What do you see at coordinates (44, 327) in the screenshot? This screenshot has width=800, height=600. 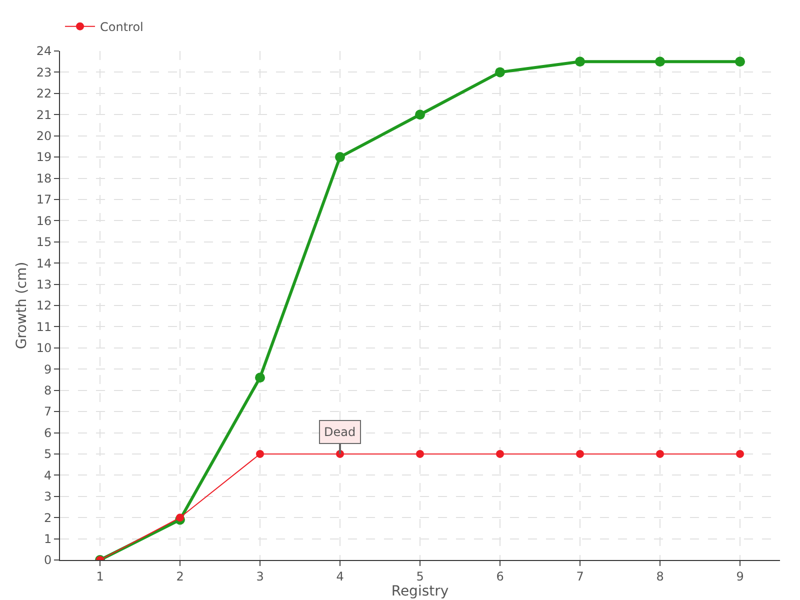 I see `y-tick-label: 11` at bounding box center [44, 327].